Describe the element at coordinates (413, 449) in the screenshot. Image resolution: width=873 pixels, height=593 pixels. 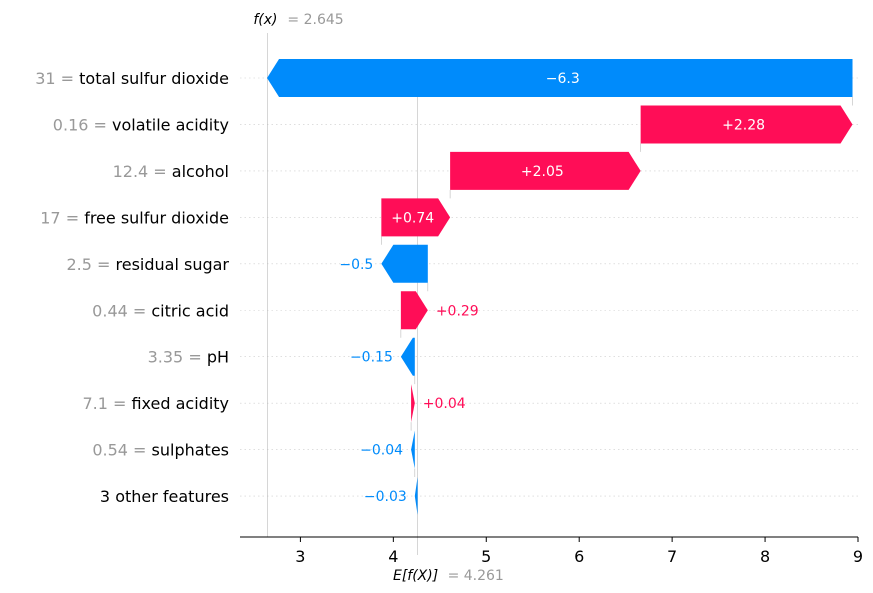
I see `bar-sulphates` at that location.